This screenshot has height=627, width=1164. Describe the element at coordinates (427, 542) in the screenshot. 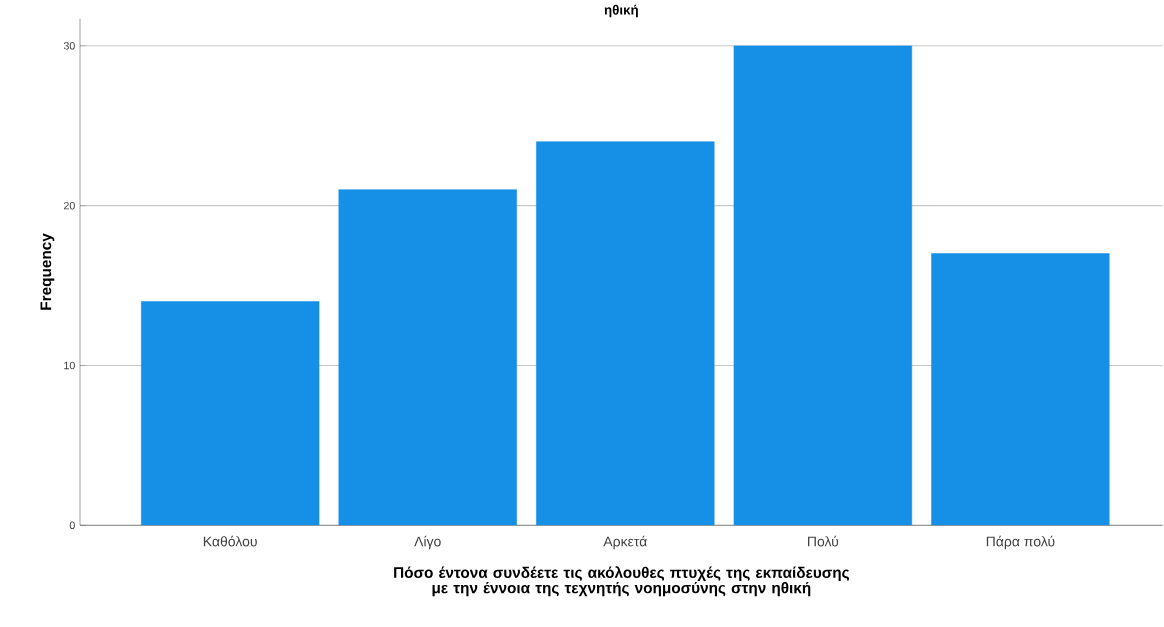

I see `x-tick-label: Λίγο` at that location.